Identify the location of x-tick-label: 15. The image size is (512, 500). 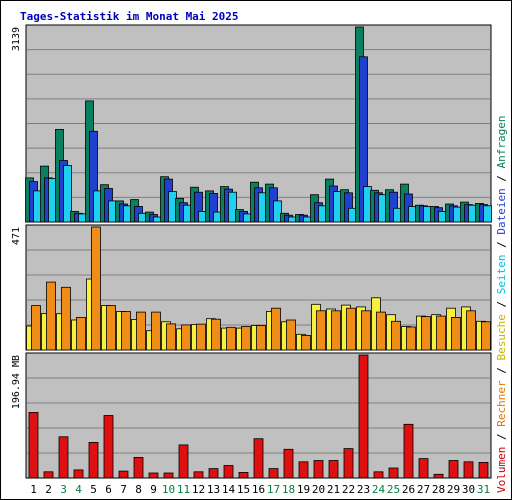
(243, 489).